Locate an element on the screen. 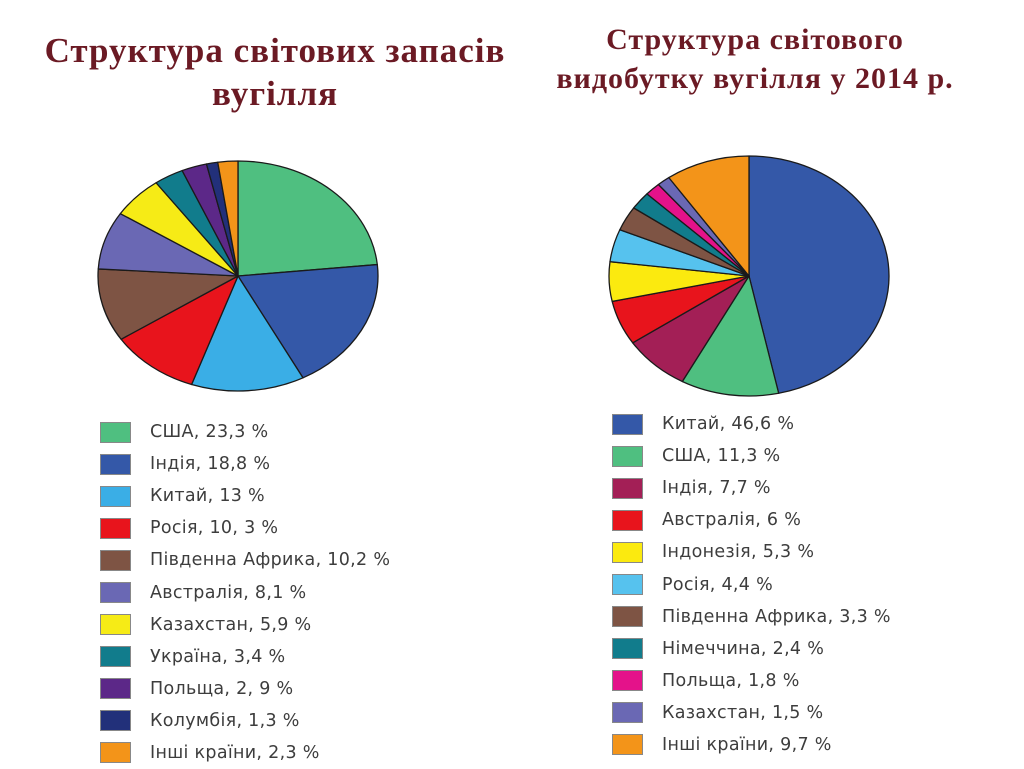 The height and width of the screenshot is (769, 1024). production-pie-chart is located at coordinates (749, 276).